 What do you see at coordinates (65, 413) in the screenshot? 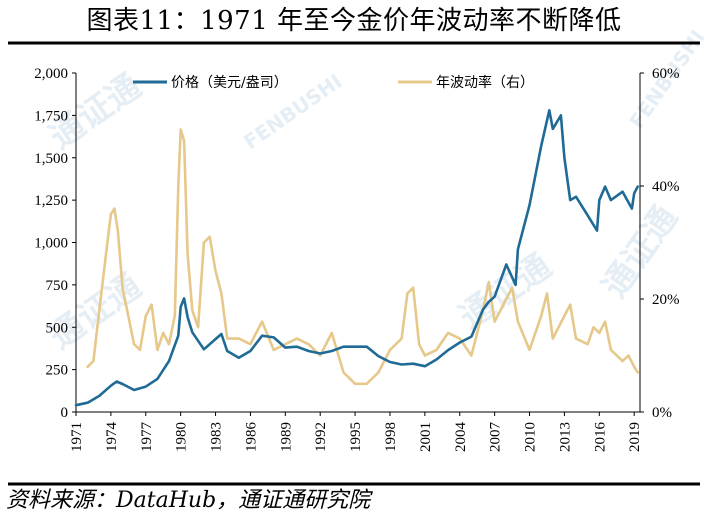
I see `y-left-tick-label: 0` at bounding box center [65, 413].